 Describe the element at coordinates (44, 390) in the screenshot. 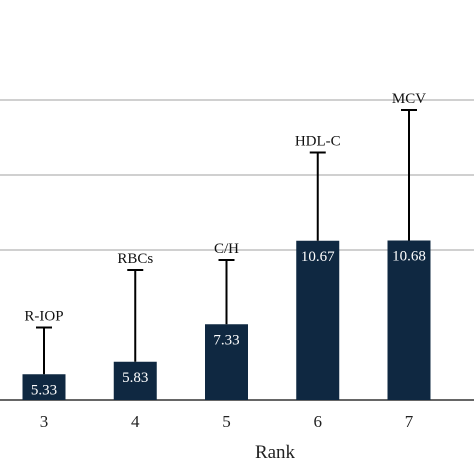

I see `value-label: 5.33` at that location.